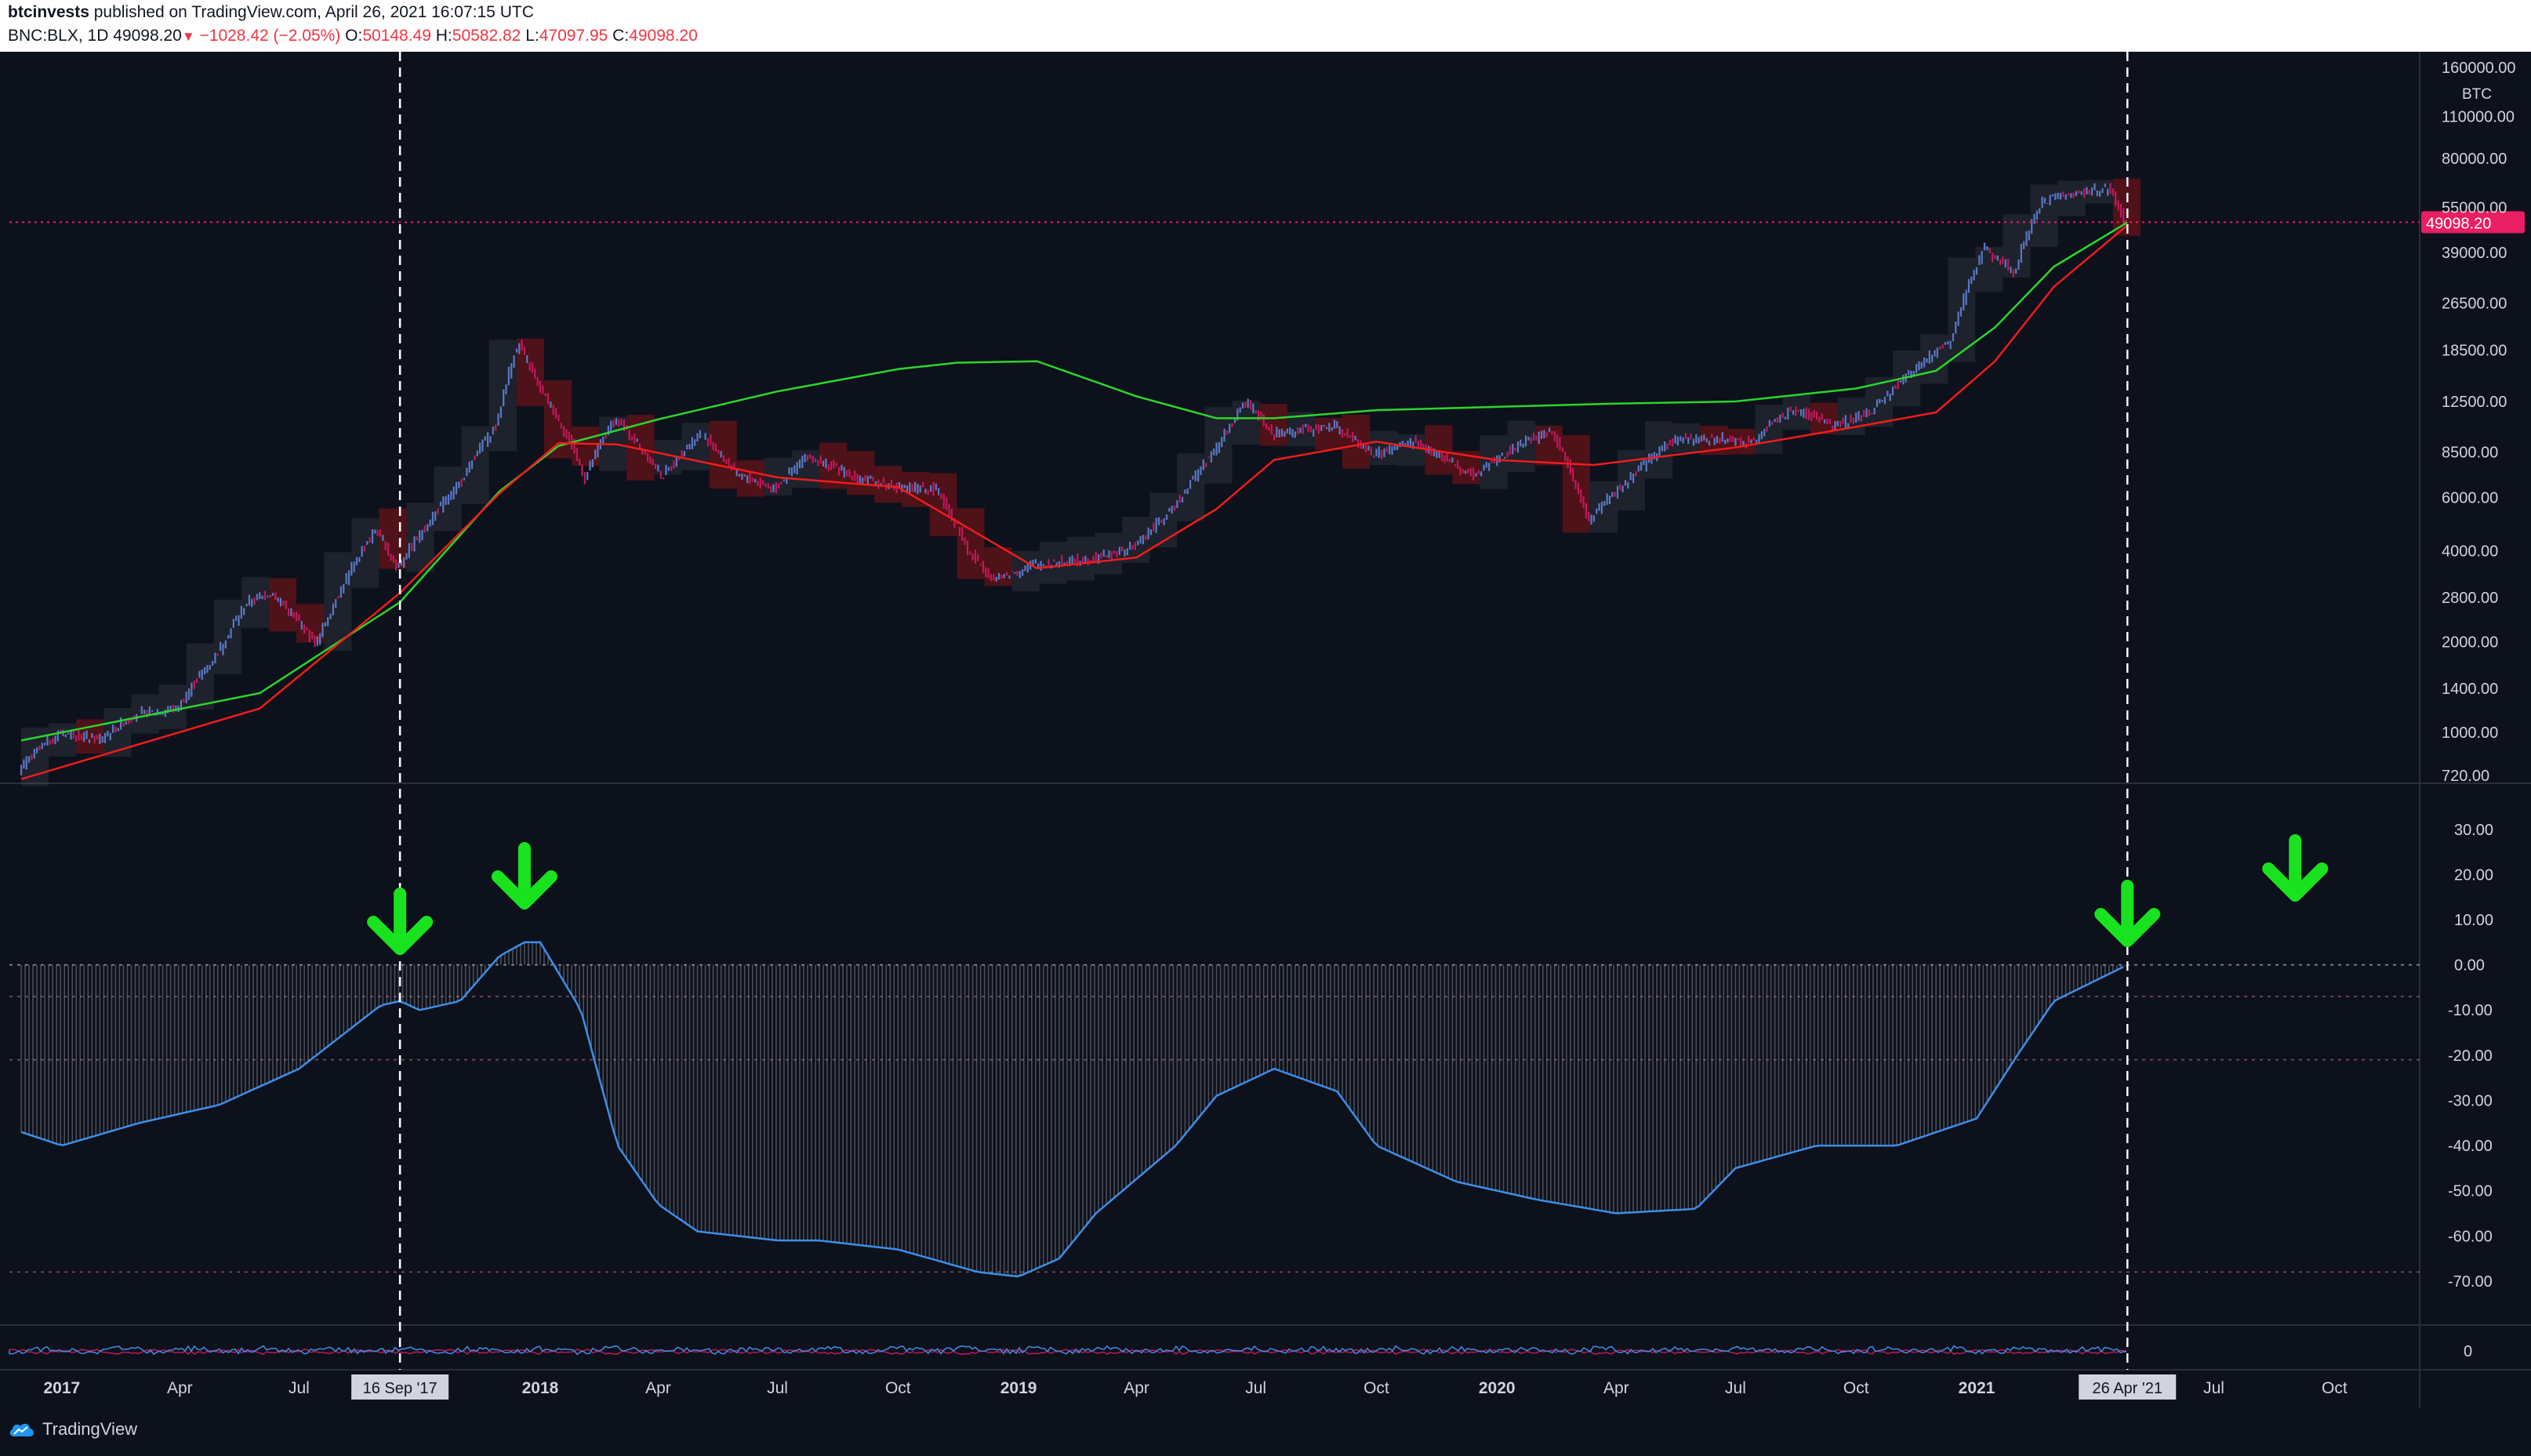  Describe the element at coordinates (2474, 159) in the screenshot. I see `price-tick-label: 80000.00` at that location.